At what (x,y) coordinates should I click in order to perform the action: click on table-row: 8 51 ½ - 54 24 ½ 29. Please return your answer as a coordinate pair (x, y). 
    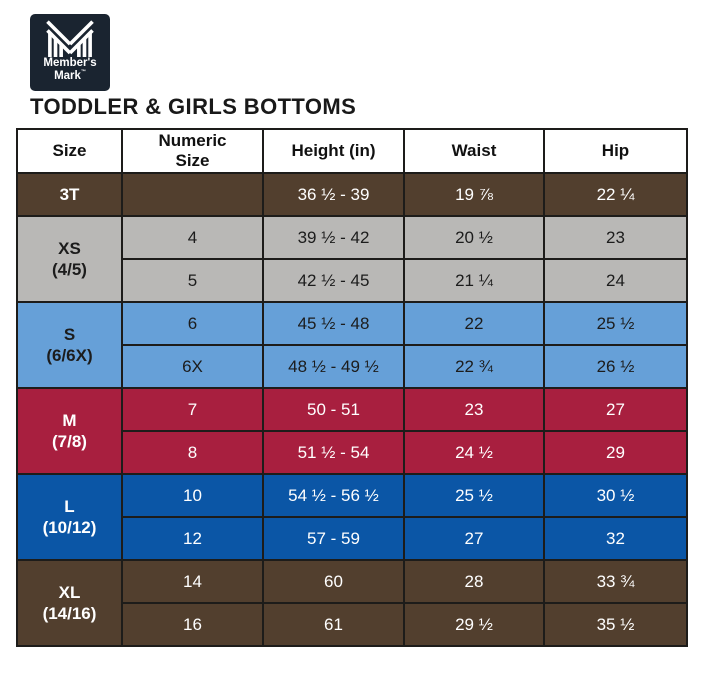
    Looking at the image, I should click on (352, 452).